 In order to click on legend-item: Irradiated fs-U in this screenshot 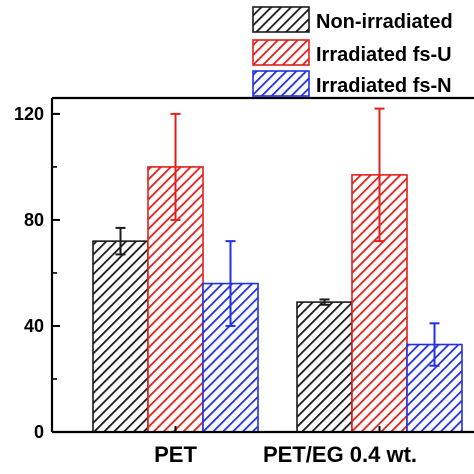, I will do `click(352, 52)`.